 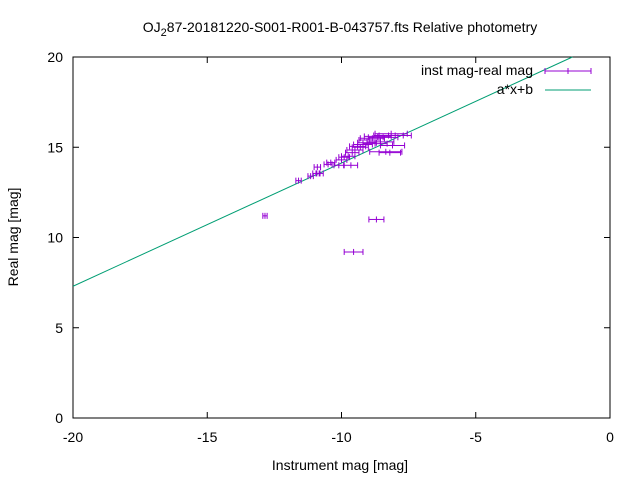 What do you see at coordinates (55, 147) in the screenshot?
I see `y-tick-label: 15` at bounding box center [55, 147].